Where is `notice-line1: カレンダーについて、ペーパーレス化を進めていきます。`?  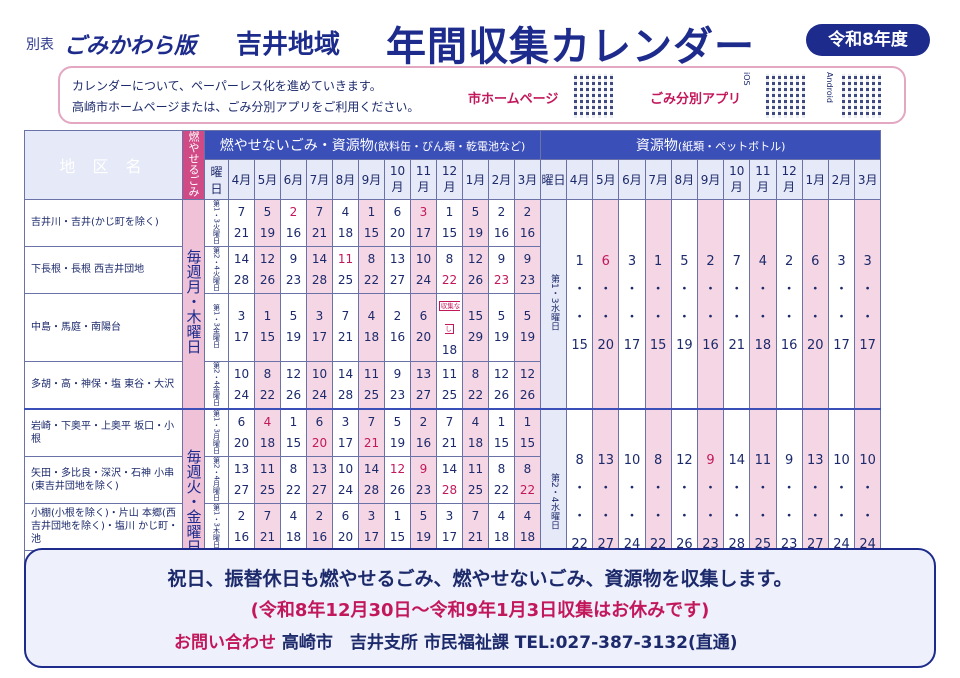
notice-line1: カレンダーについて、ペーパーレス化を進めていきます。 is located at coordinates (227, 86).